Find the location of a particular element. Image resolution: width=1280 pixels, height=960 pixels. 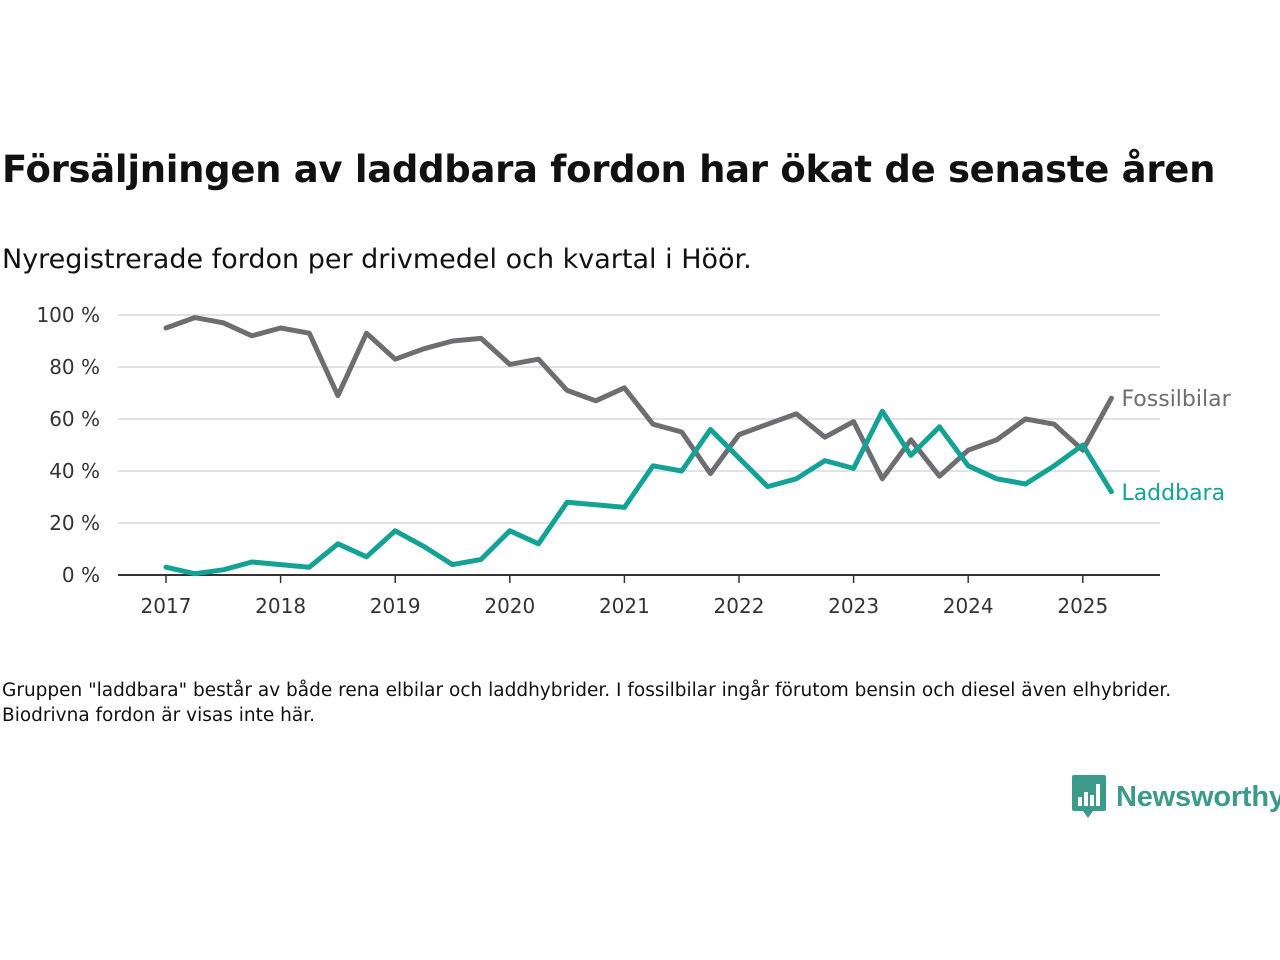

x-tick-label: 2023 is located at coordinates (853, 606).